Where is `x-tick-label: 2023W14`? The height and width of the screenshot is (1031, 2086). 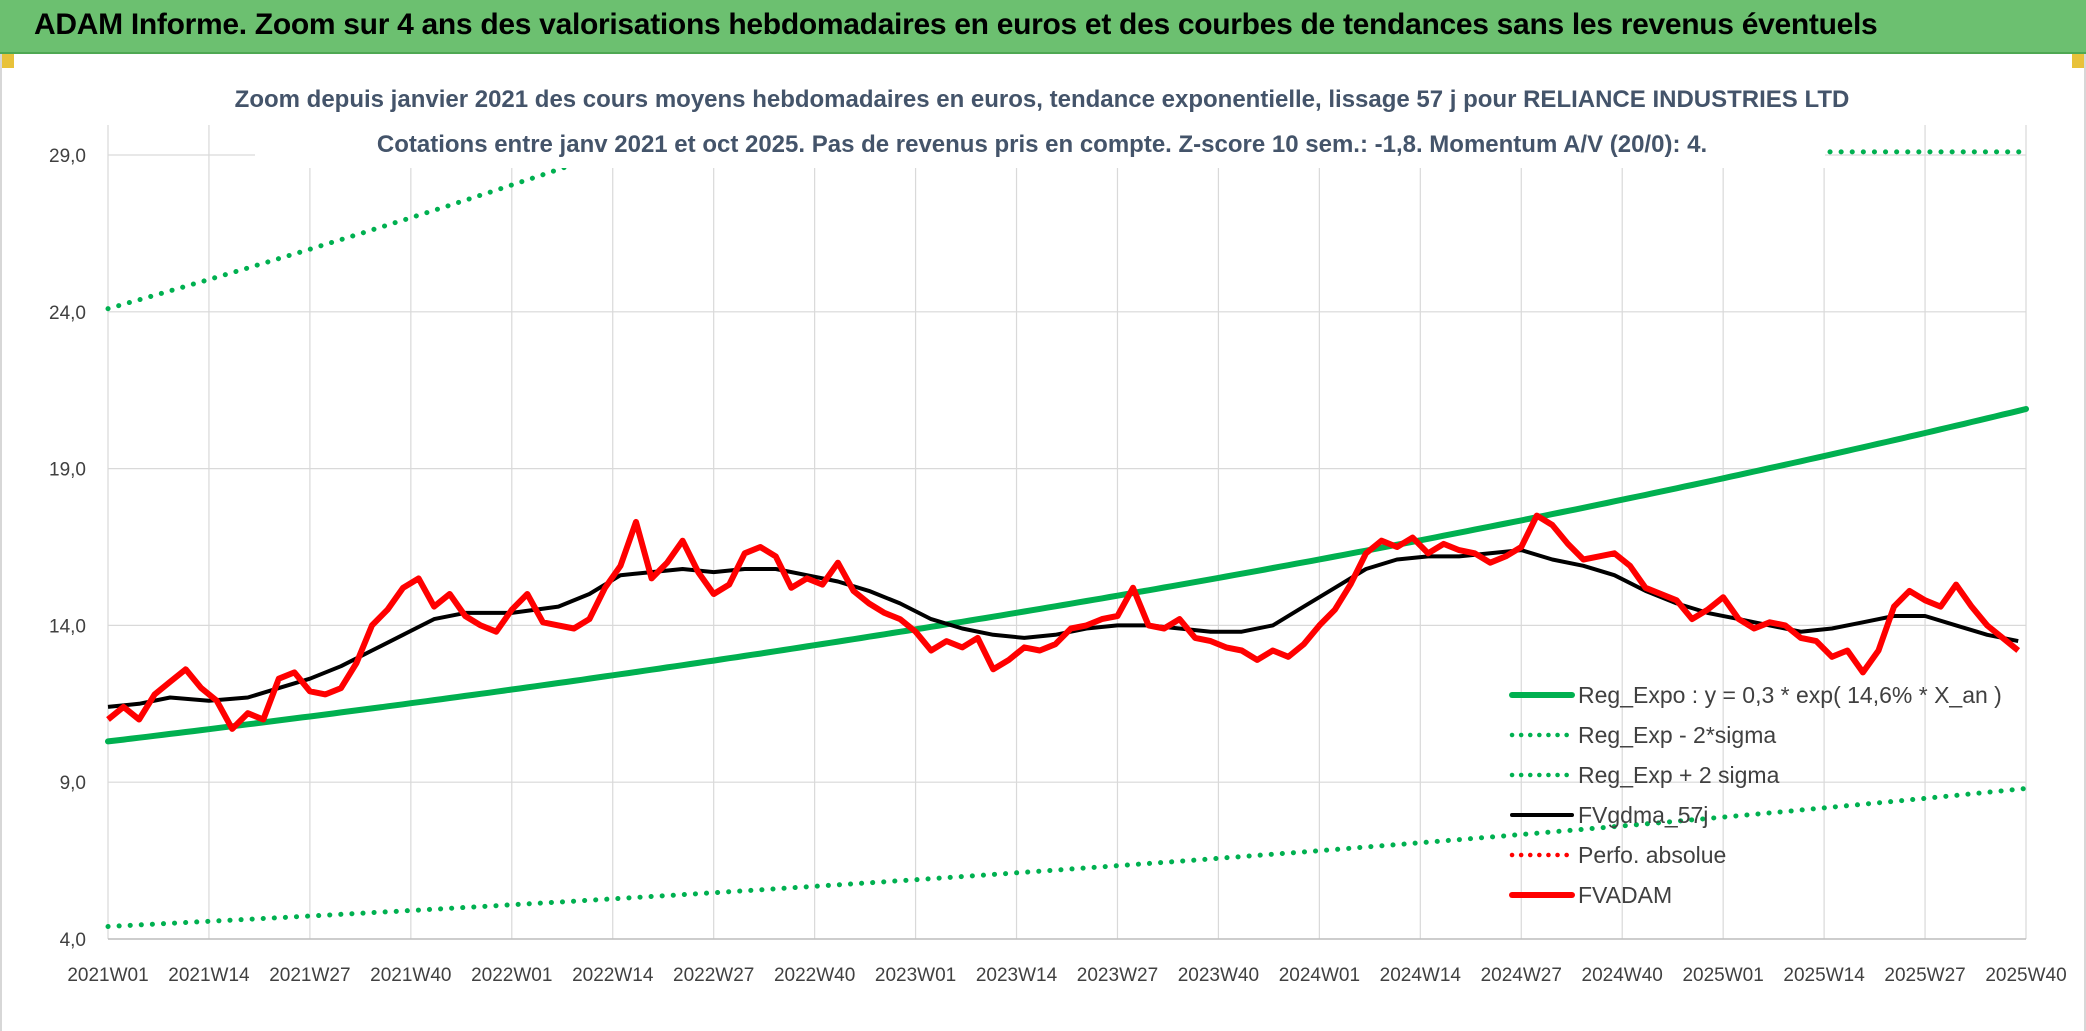
x-tick-label: 2023W14 is located at coordinates (1017, 975).